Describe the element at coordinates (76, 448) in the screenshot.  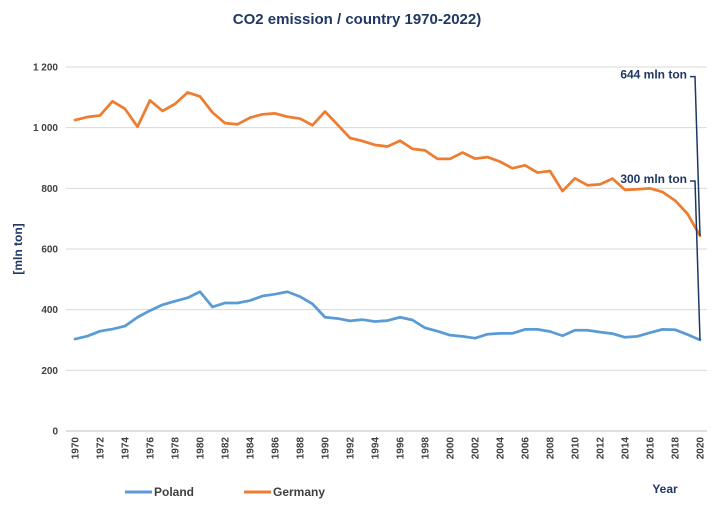
I see `x-tick-label: 1970` at that location.